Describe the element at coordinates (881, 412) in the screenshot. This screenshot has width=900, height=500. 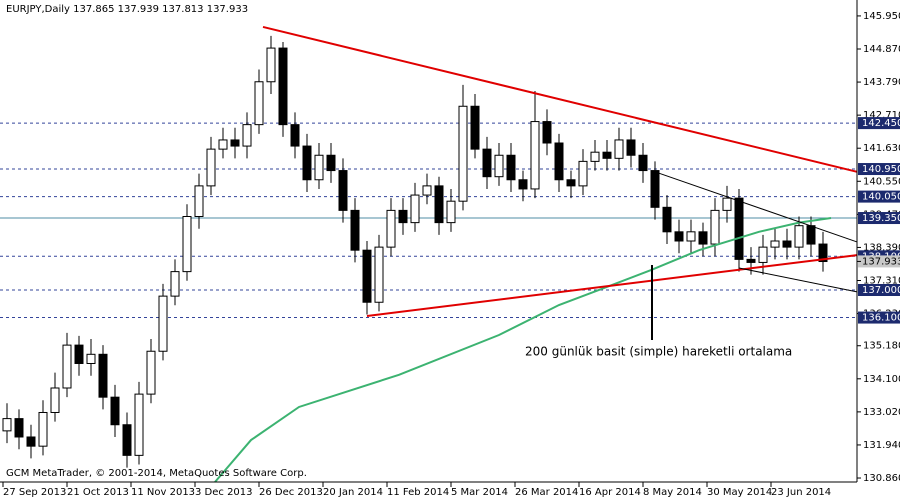
I see `y-tick-label: 133.020` at that location.